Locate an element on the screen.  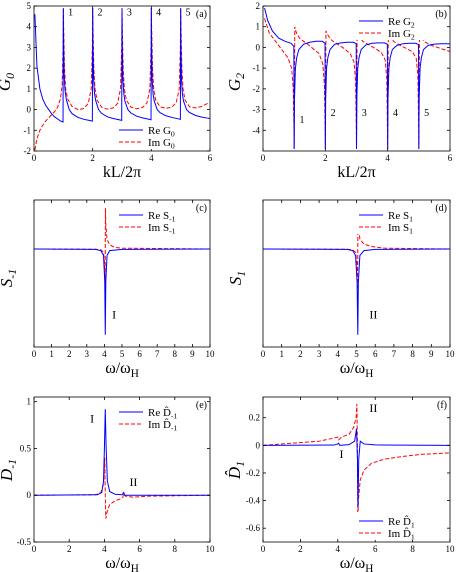
legend-entry: Im S1 is located at coordinates (400, 229).